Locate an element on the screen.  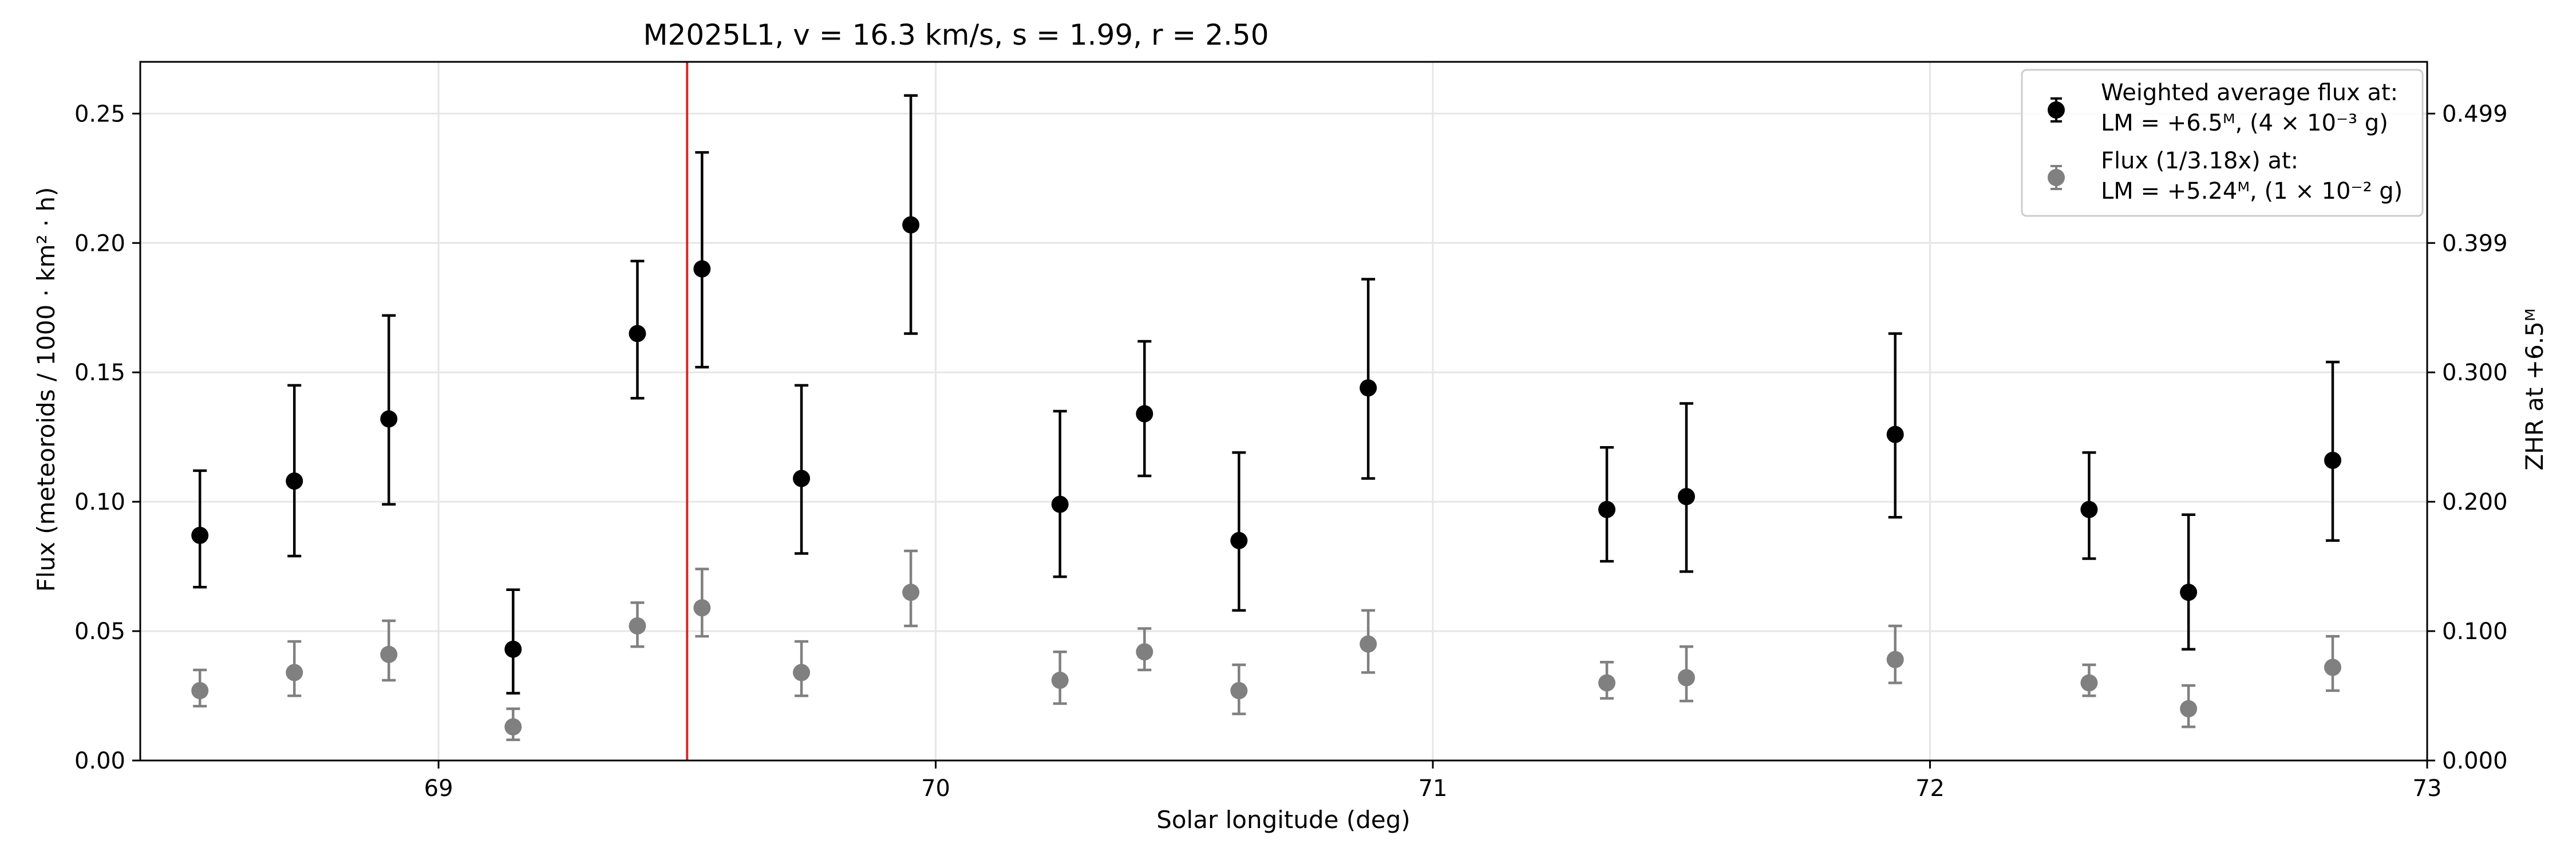
x-axis-label: Solar longitude (deg) is located at coordinates (1283, 820).